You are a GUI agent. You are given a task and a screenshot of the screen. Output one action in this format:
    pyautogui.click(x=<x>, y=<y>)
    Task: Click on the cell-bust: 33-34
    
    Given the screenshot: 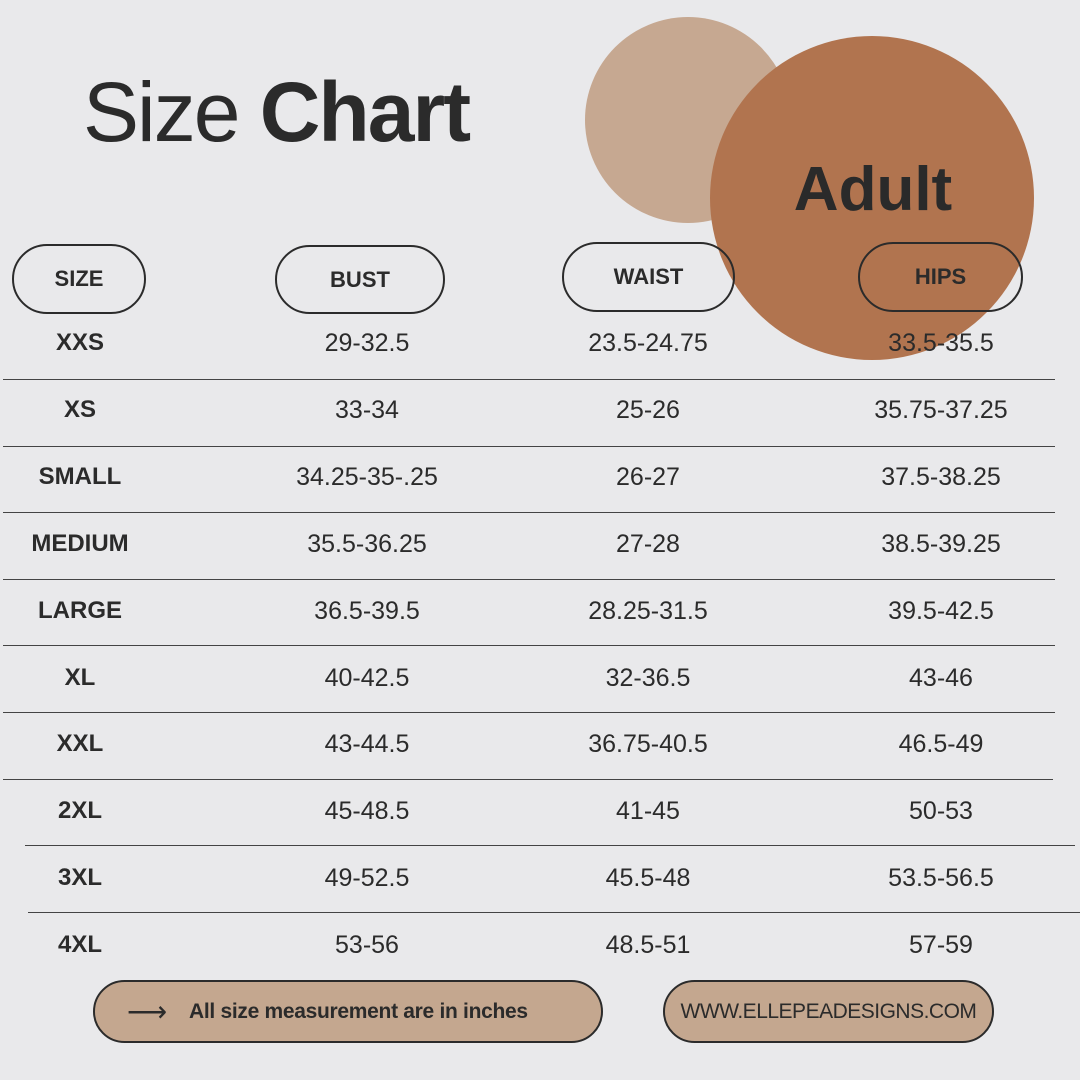 What is the action you would take?
    pyautogui.click(x=367, y=409)
    